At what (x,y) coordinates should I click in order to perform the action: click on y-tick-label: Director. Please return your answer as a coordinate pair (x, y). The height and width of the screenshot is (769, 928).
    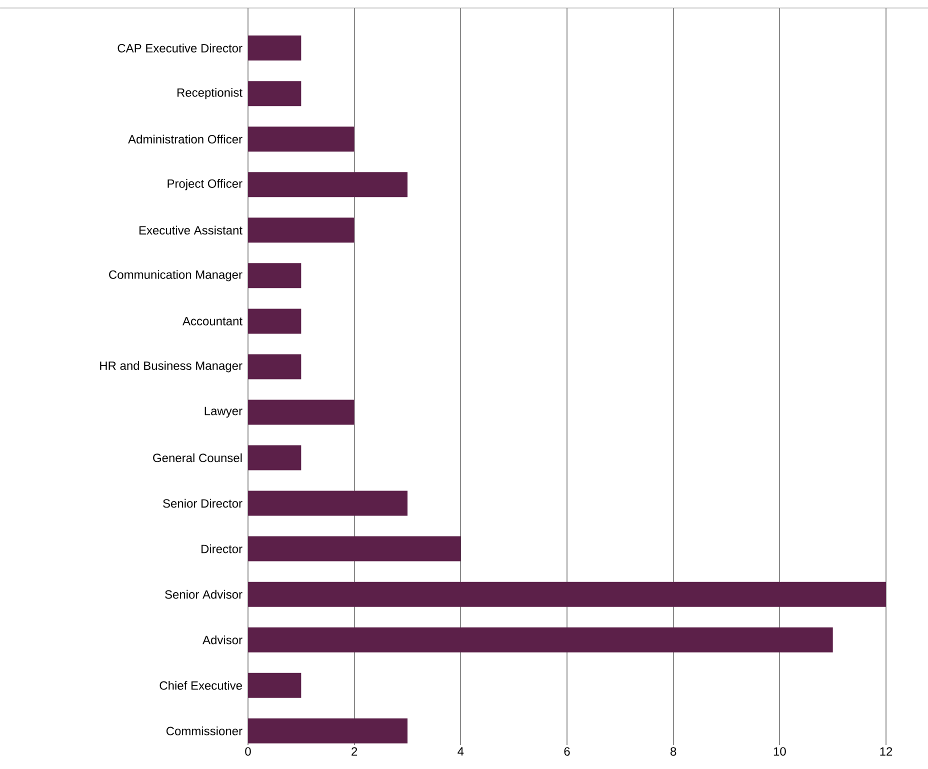
    Looking at the image, I should click on (222, 549).